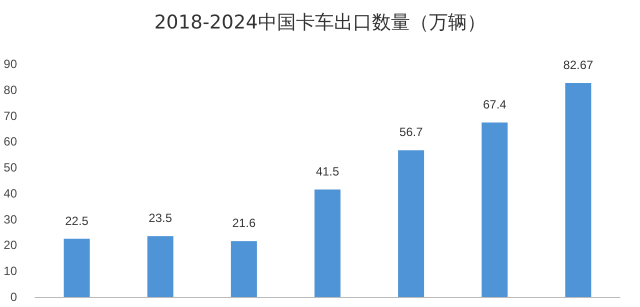 This screenshot has height=307, width=640. Describe the element at coordinates (11, 115) in the screenshot. I see `y-tick-label: 70` at that location.